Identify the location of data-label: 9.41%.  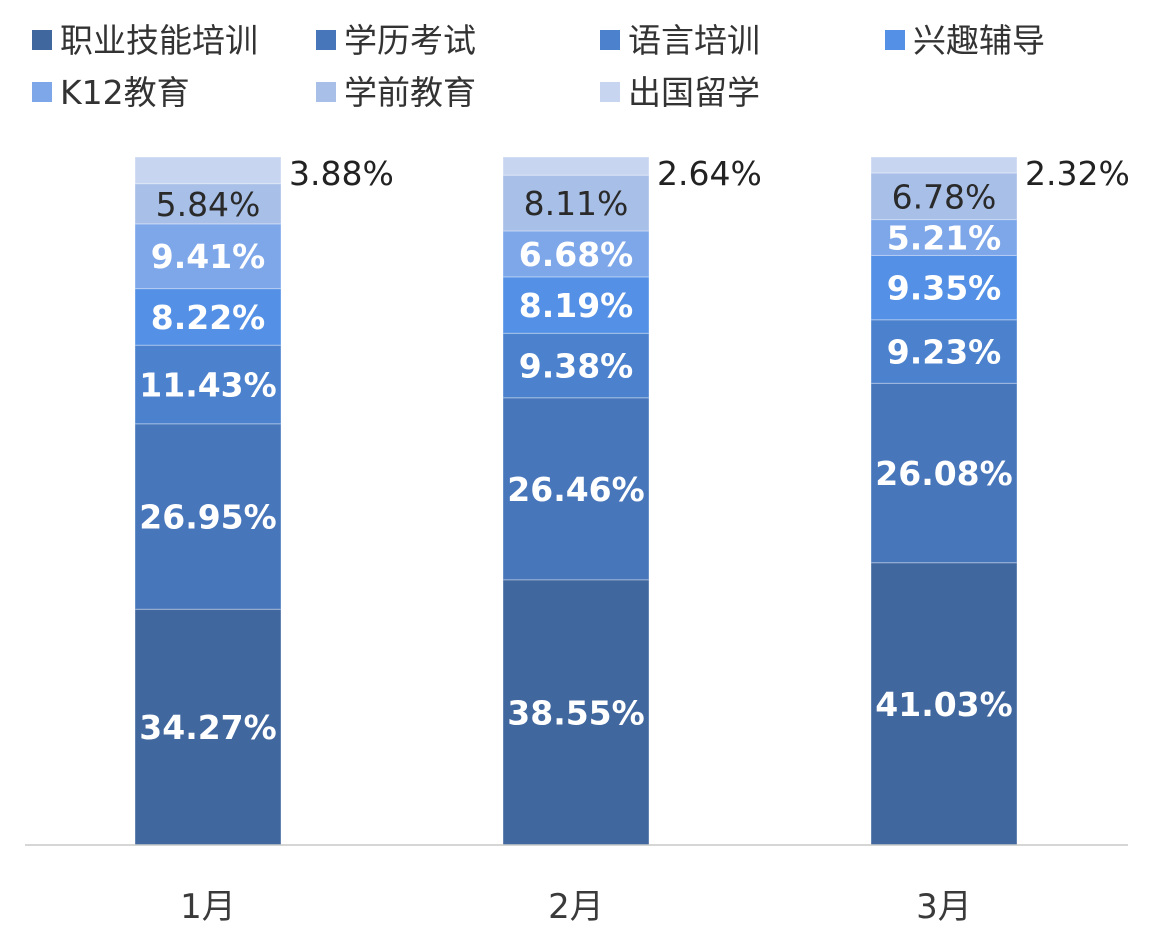
(208, 256).